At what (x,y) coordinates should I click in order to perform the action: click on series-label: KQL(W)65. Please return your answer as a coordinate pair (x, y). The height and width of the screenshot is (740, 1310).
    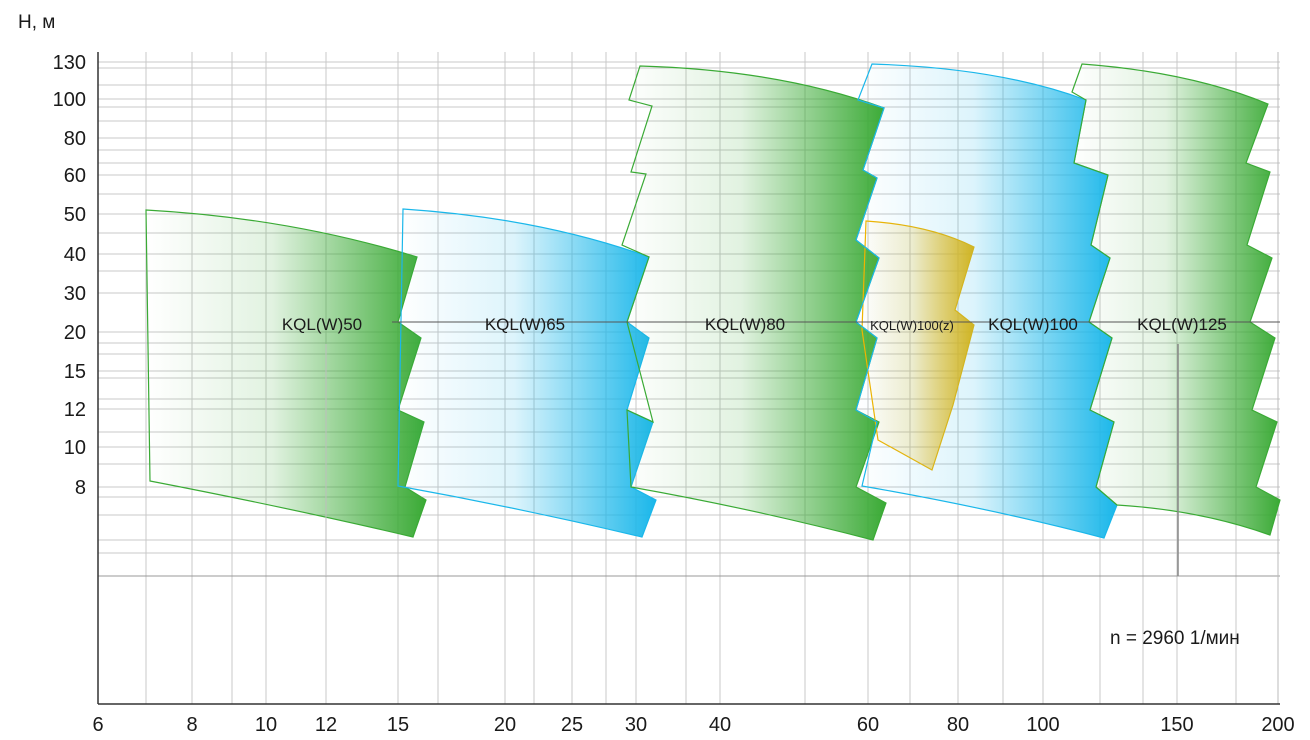
    Looking at the image, I should click on (525, 324).